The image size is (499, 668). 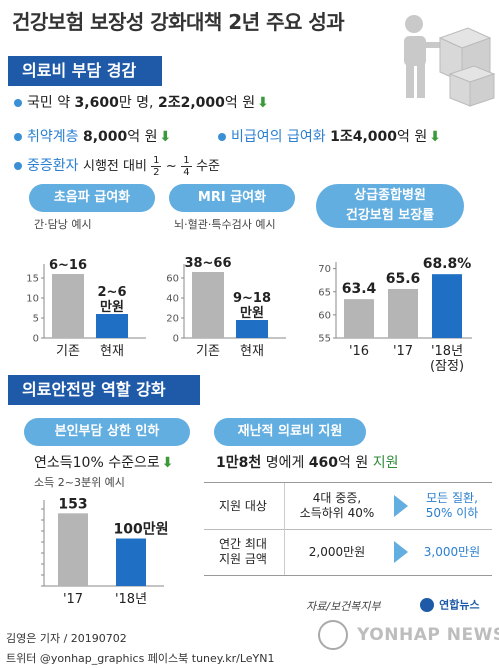 I want to click on data-label: 65.6, so click(x=403, y=279).